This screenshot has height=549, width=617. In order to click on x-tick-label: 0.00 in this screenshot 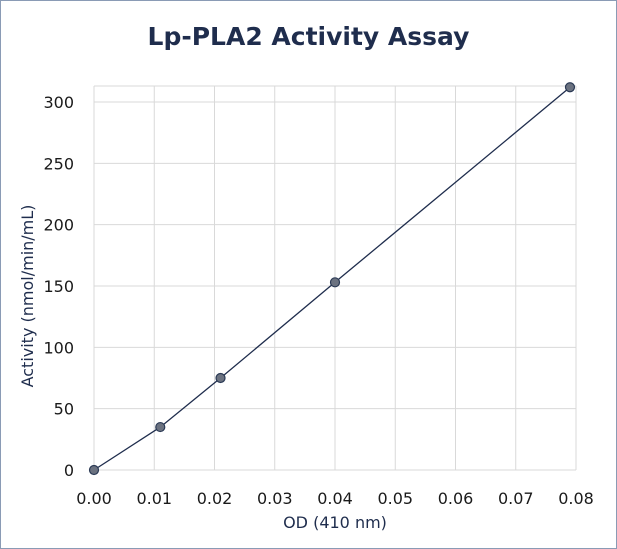, I will do `click(94, 498)`.